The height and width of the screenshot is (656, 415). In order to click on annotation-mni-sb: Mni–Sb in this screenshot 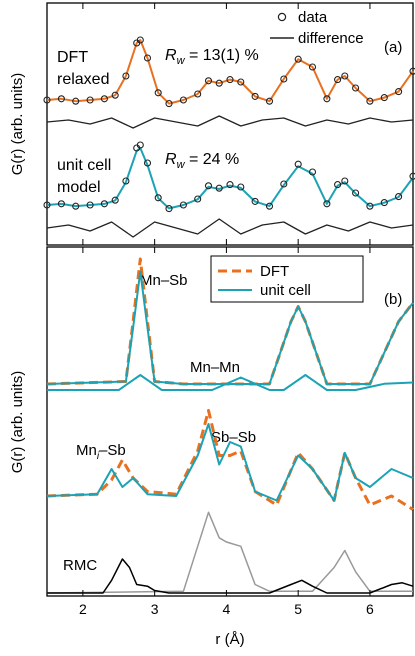, I will do `click(101, 452)`.